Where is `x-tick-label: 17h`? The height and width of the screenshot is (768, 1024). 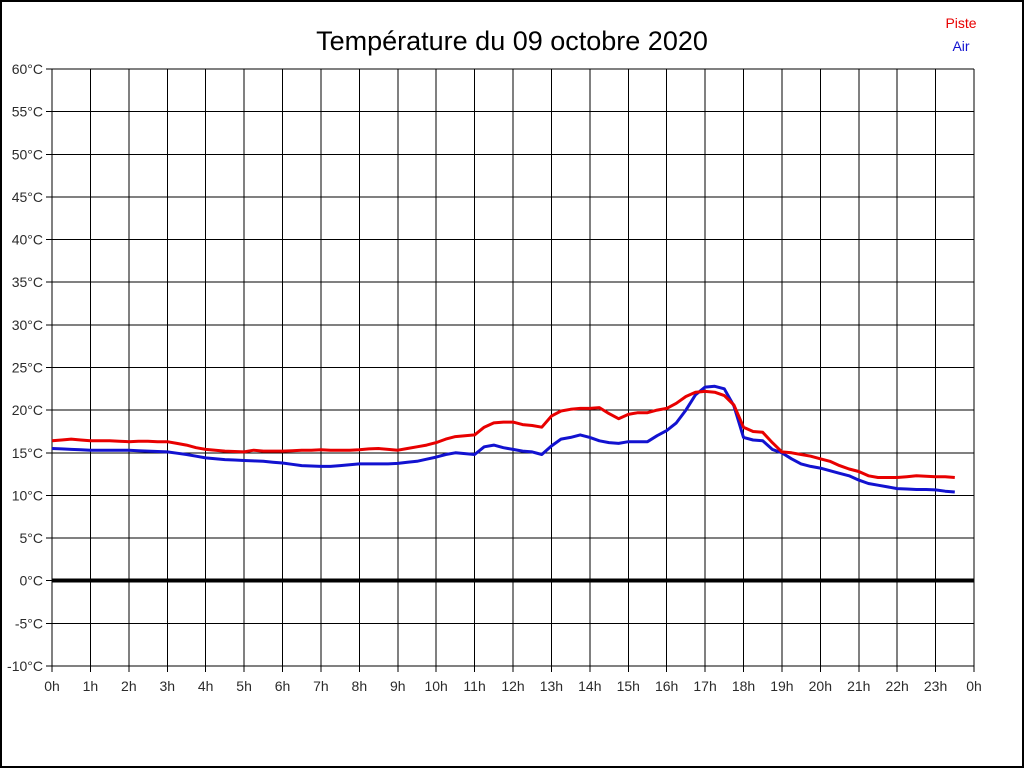 x-tick-label: 17h is located at coordinates (704, 686).